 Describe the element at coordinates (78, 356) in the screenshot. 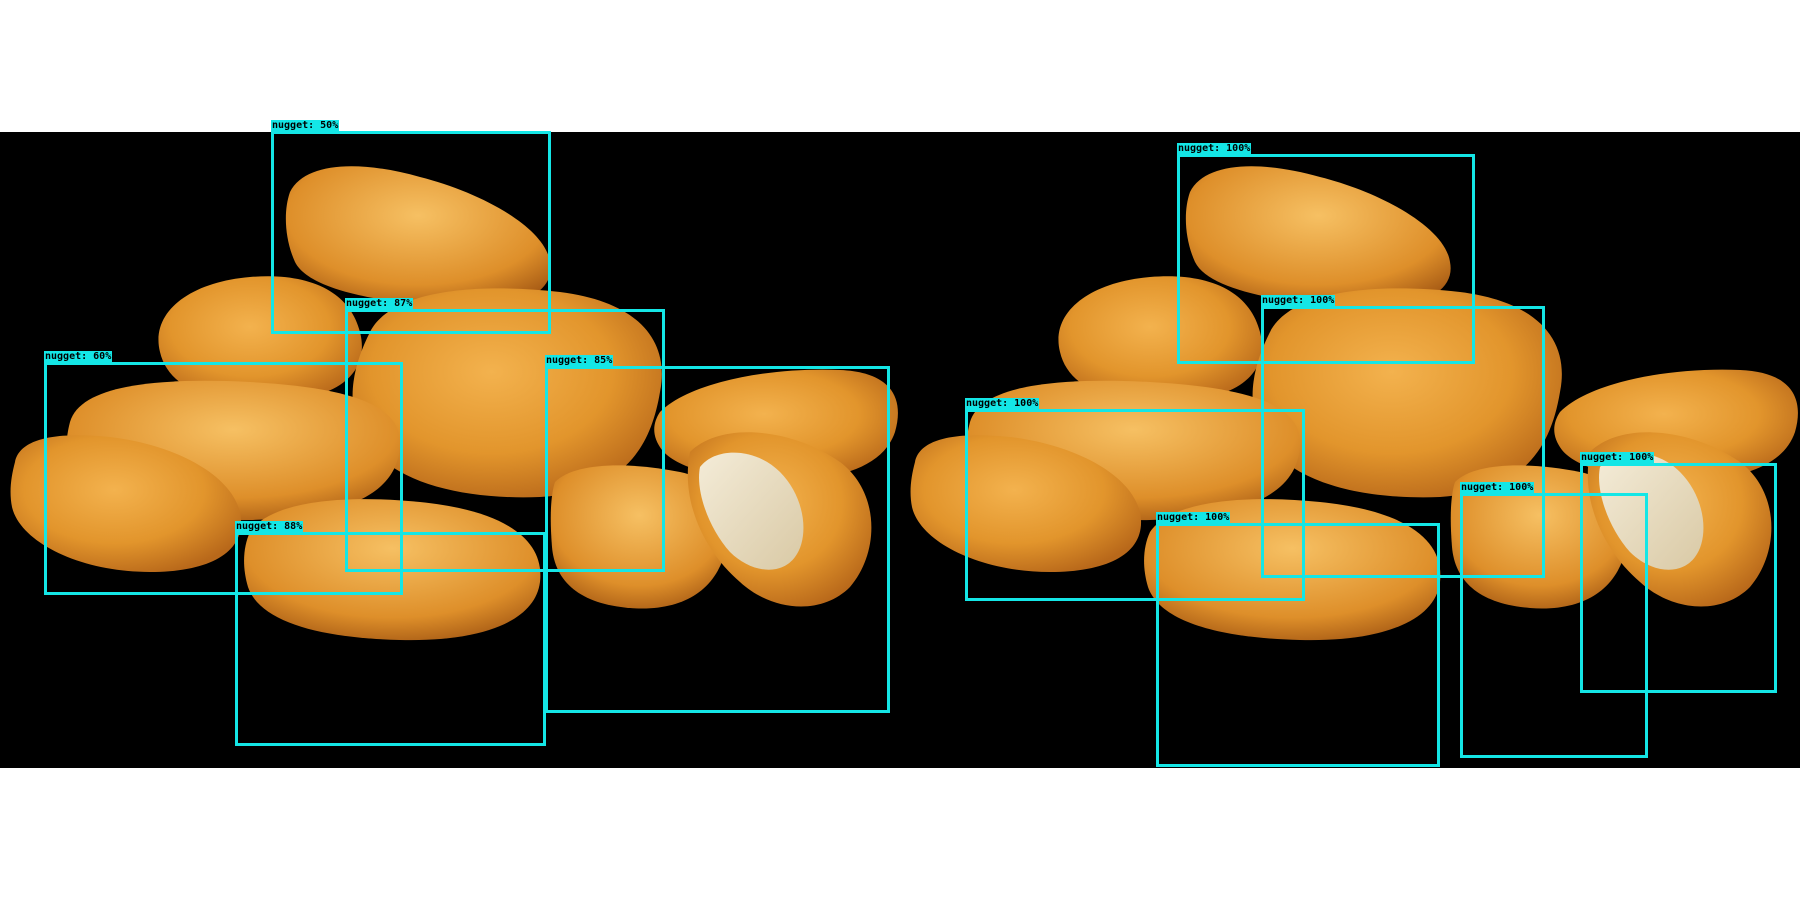

I see `detection-label: nugget: 60%` at that location.